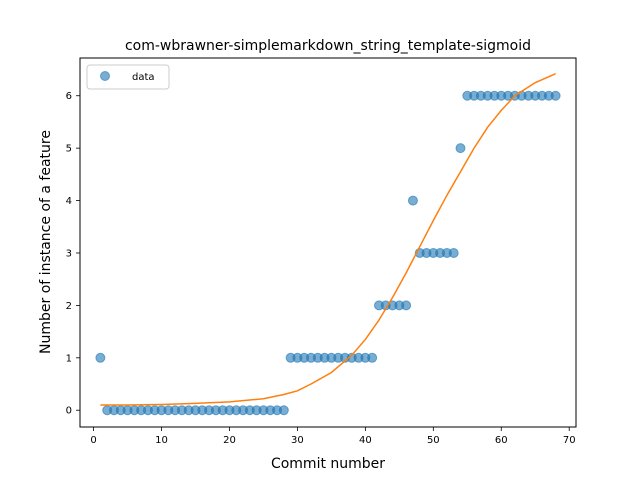  I want to click on x-tick-label: 20, so click(229, 440).